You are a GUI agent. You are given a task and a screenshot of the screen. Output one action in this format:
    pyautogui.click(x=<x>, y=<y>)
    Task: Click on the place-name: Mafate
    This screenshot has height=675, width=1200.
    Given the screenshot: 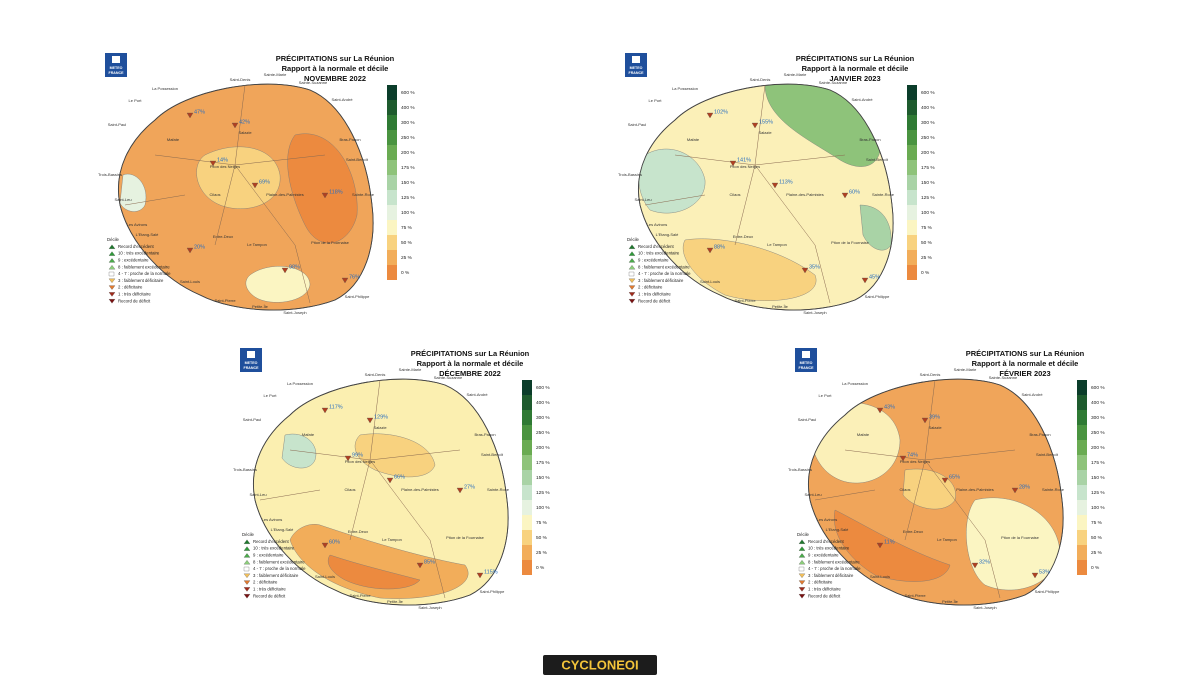 What is the action you would take?
    pyautogui.click(x=173, y=139)
    